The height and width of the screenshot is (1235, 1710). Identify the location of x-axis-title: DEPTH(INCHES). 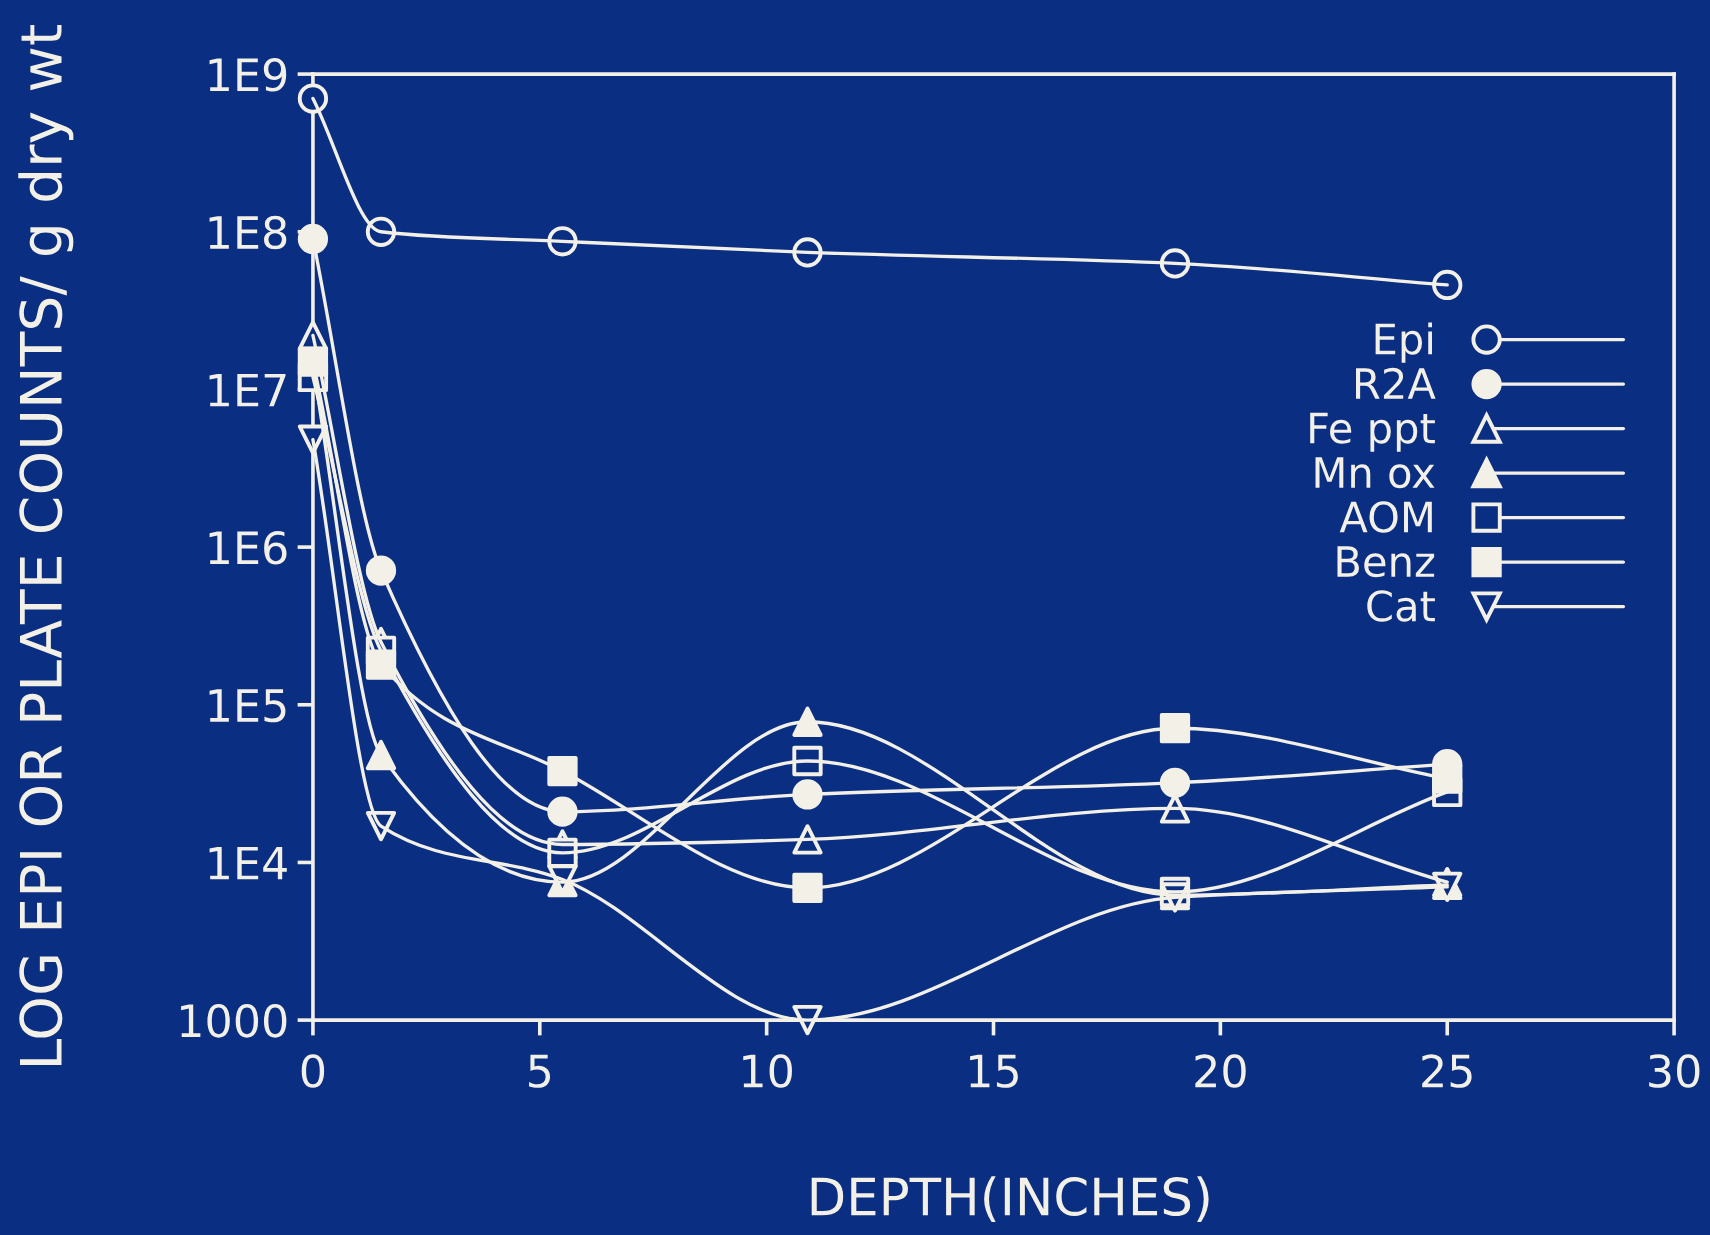
(1010, 1199).